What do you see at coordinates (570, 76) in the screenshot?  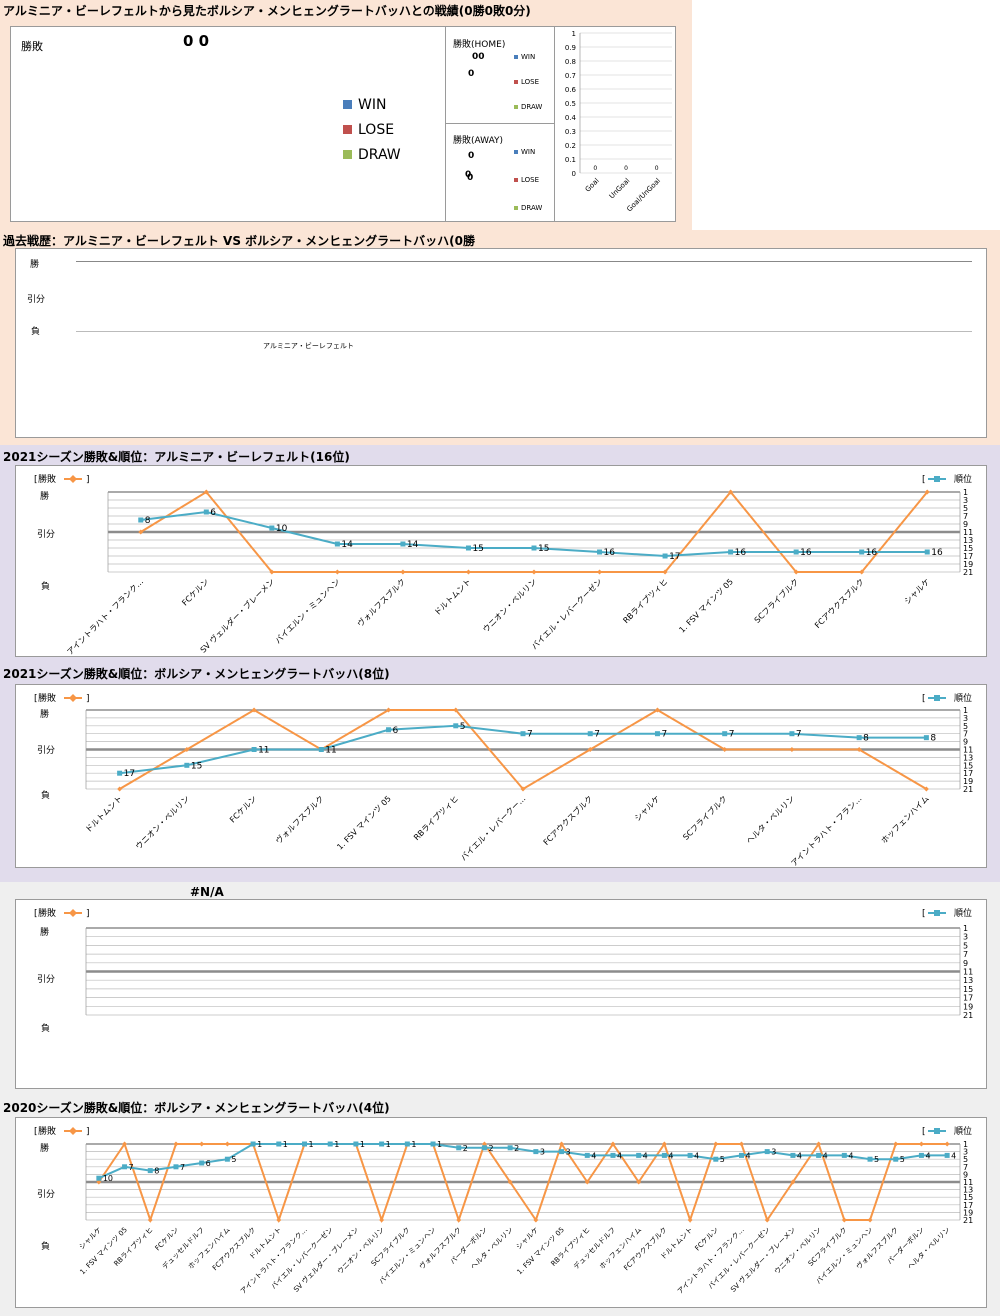 I see `goal-y-tick: 0.7` at bounding box center [570, 76].